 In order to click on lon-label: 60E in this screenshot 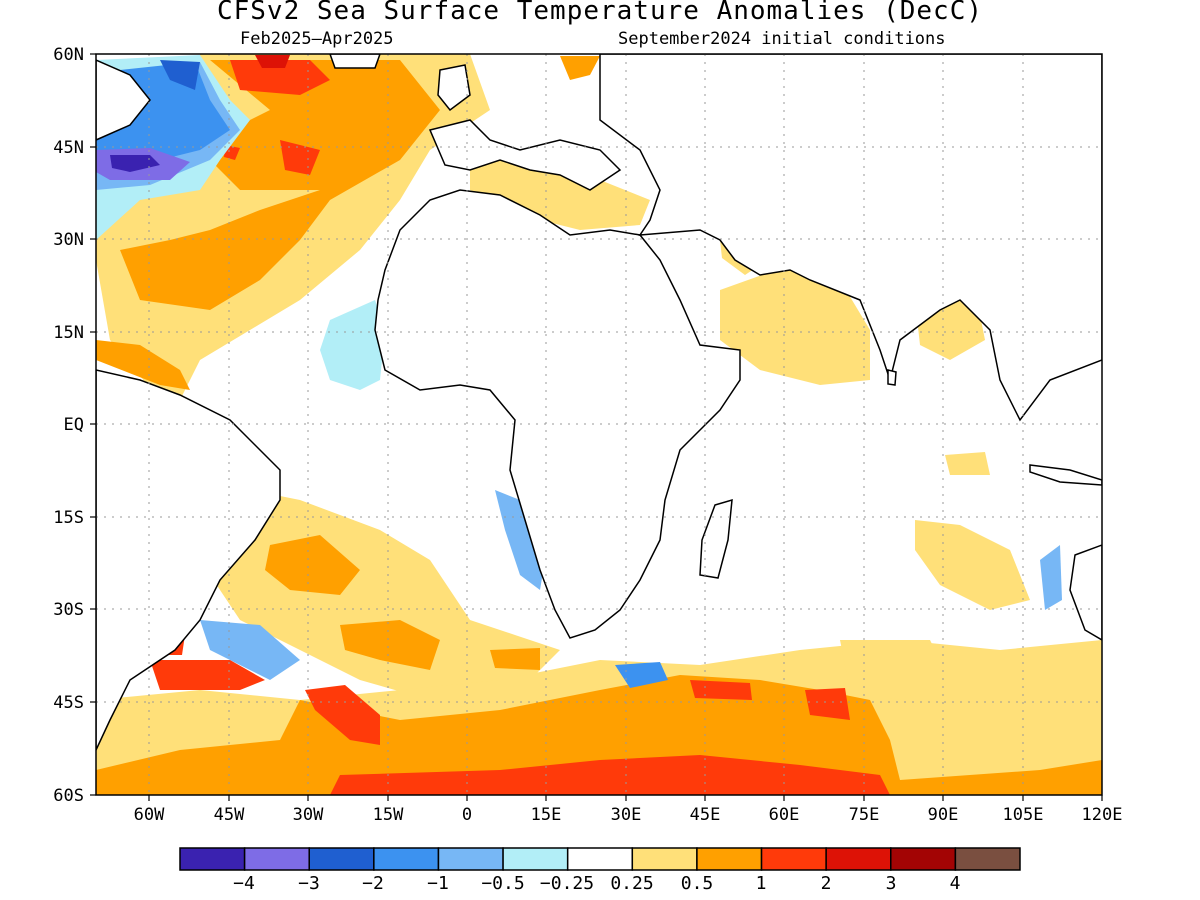, I will do `click(784, 815)`.